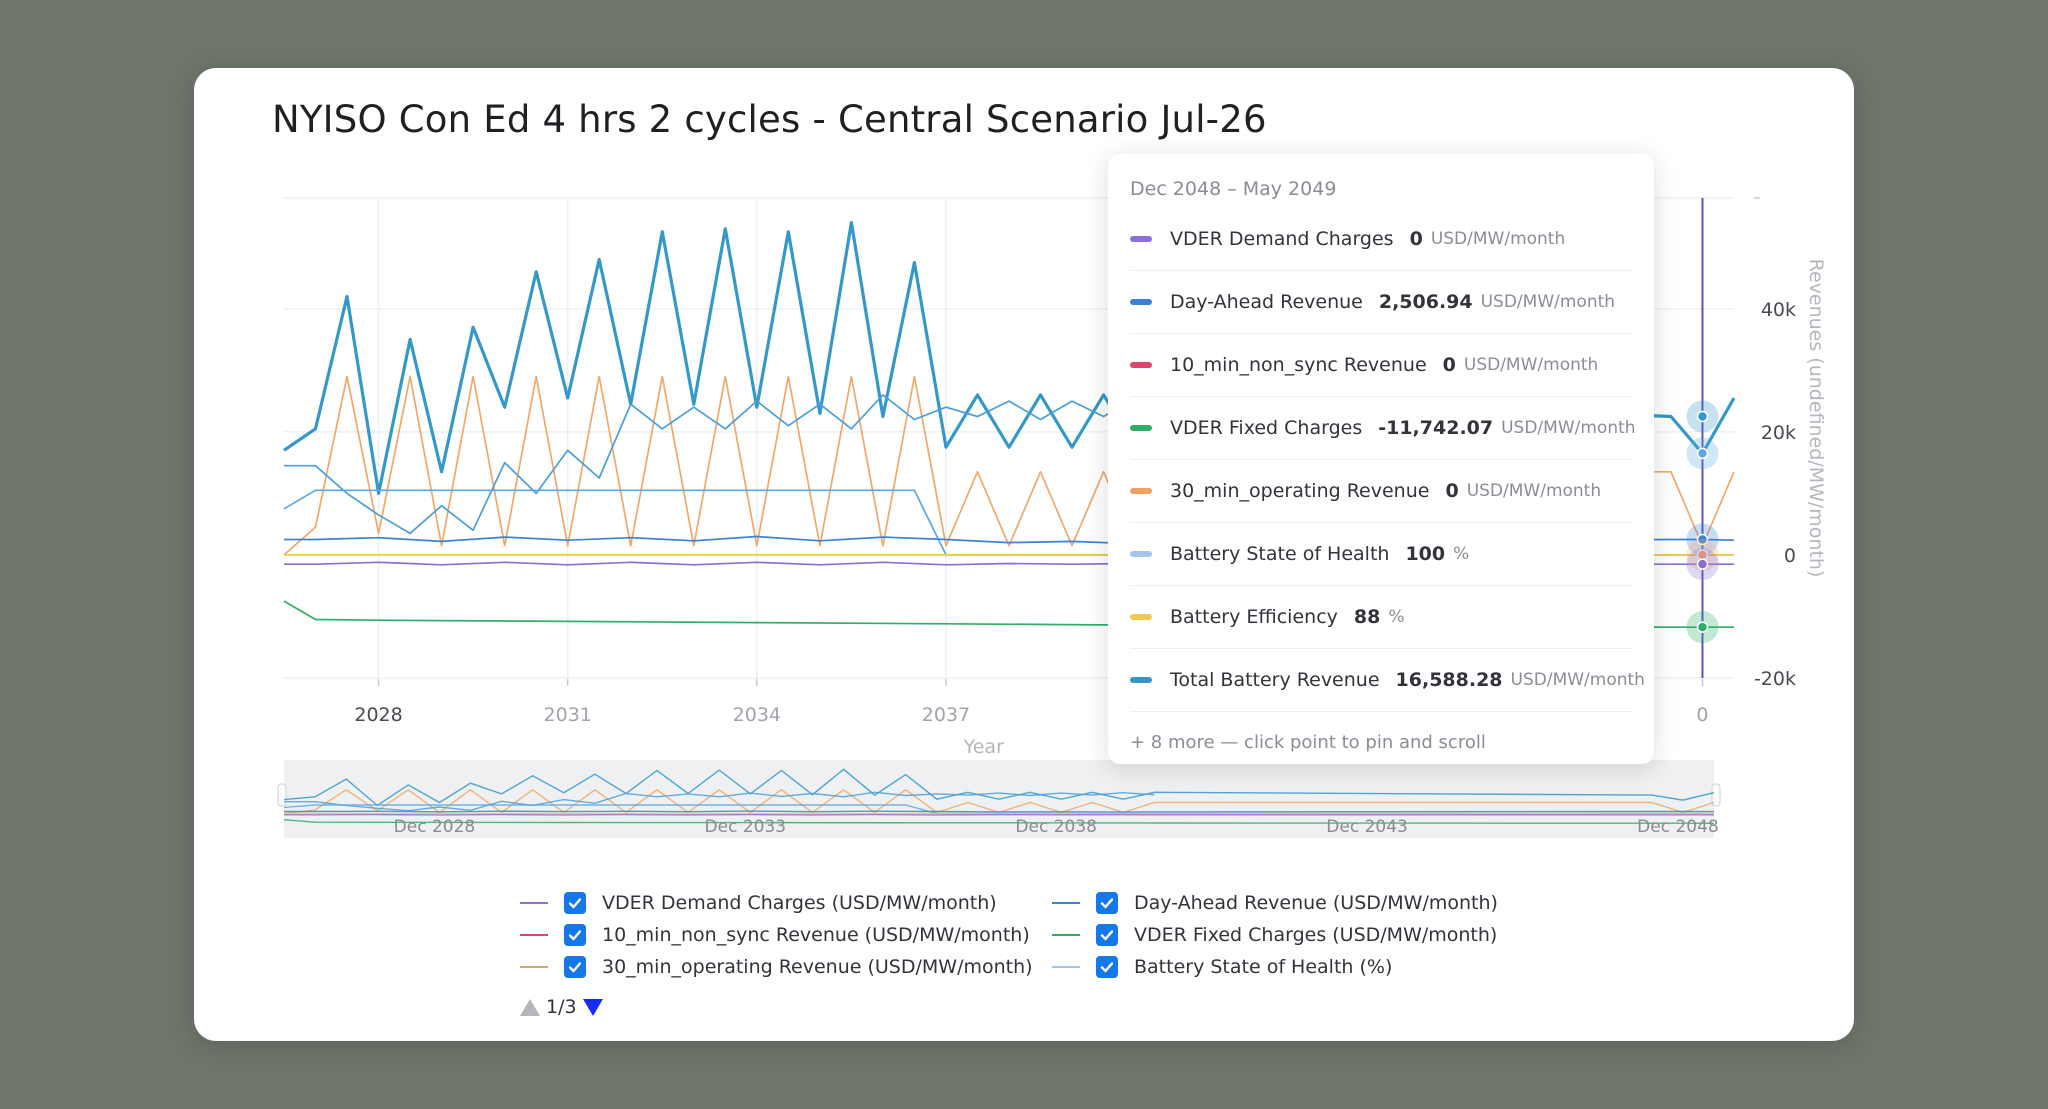  I want to click on y-axis-title: Revenues (undefined/MW/month), so click(1816, 418).